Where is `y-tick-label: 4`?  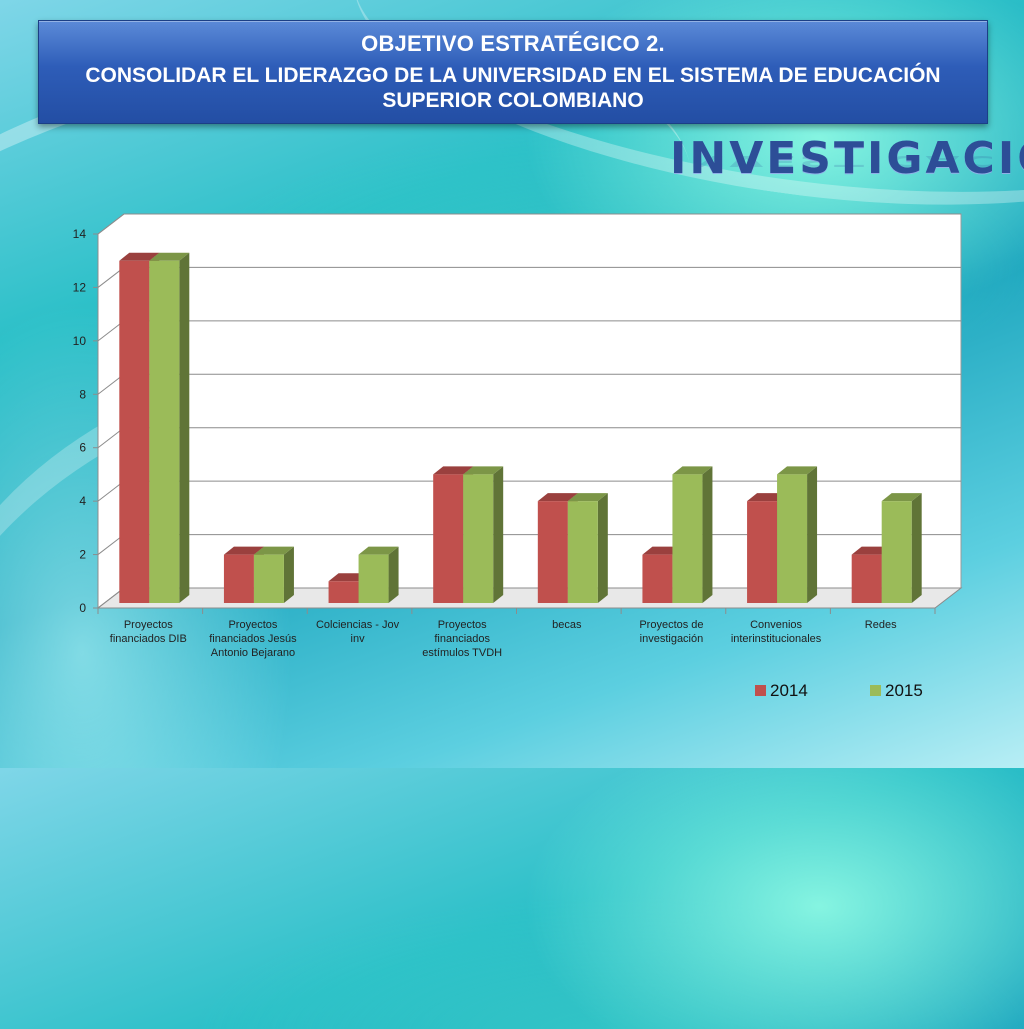
y-tick-label: 4 is located at coordinates (82, 501).